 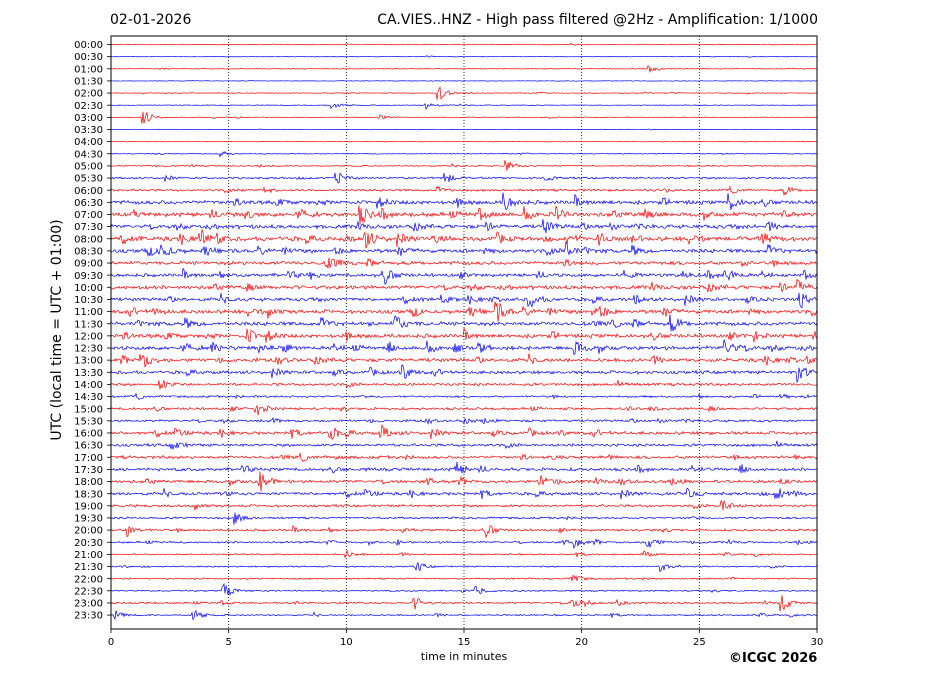 I want to click on y-tick-label: 09:00, so click(x=88, y=264).